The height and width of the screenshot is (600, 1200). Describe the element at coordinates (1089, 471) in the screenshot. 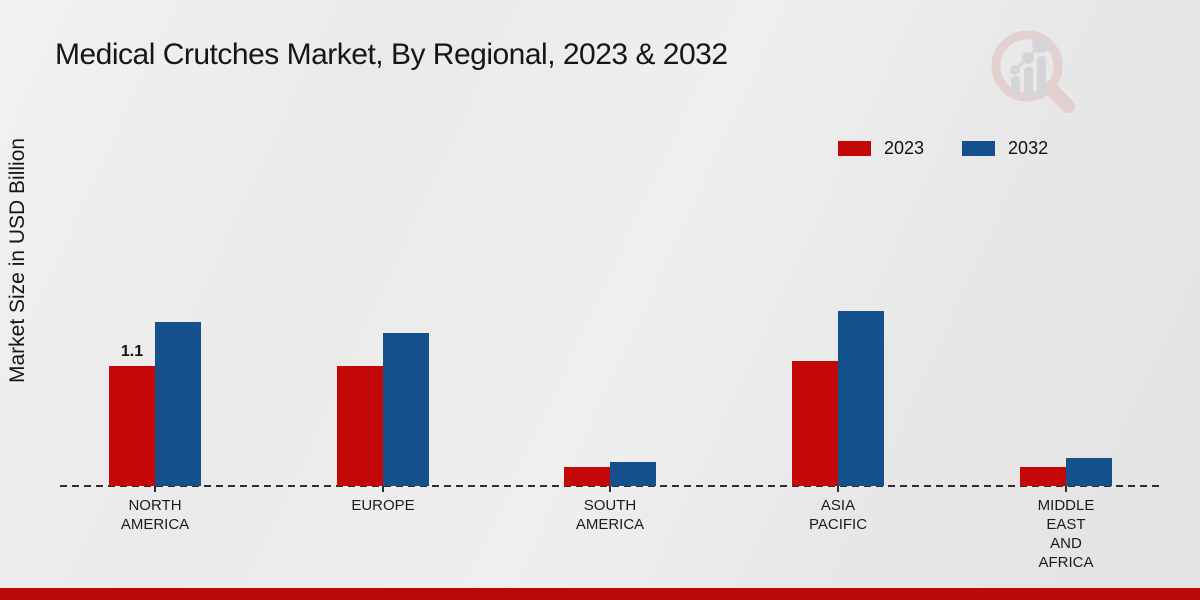

I see `bar-middle-east-and-africa-2032` at that location.